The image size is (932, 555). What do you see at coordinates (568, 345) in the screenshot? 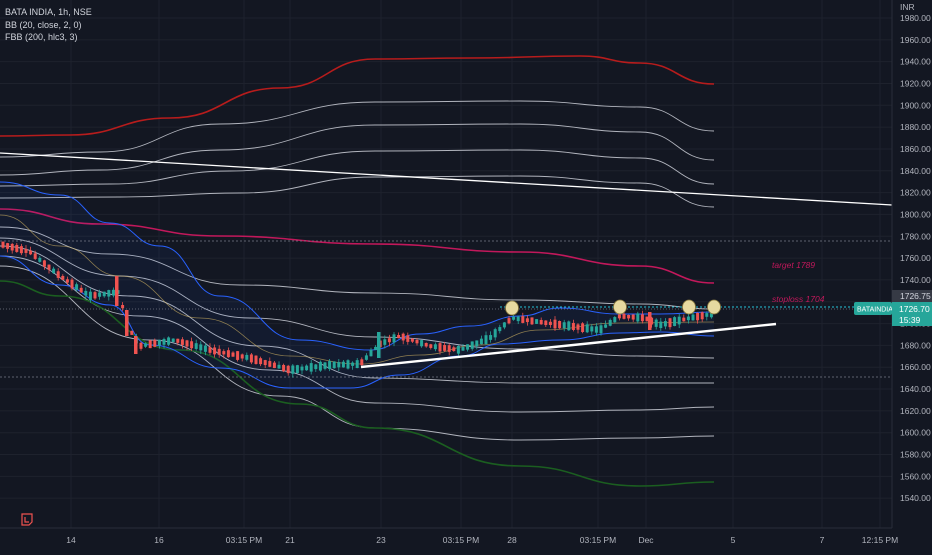
I see `support-trendline` at bounding box center [568, 345].